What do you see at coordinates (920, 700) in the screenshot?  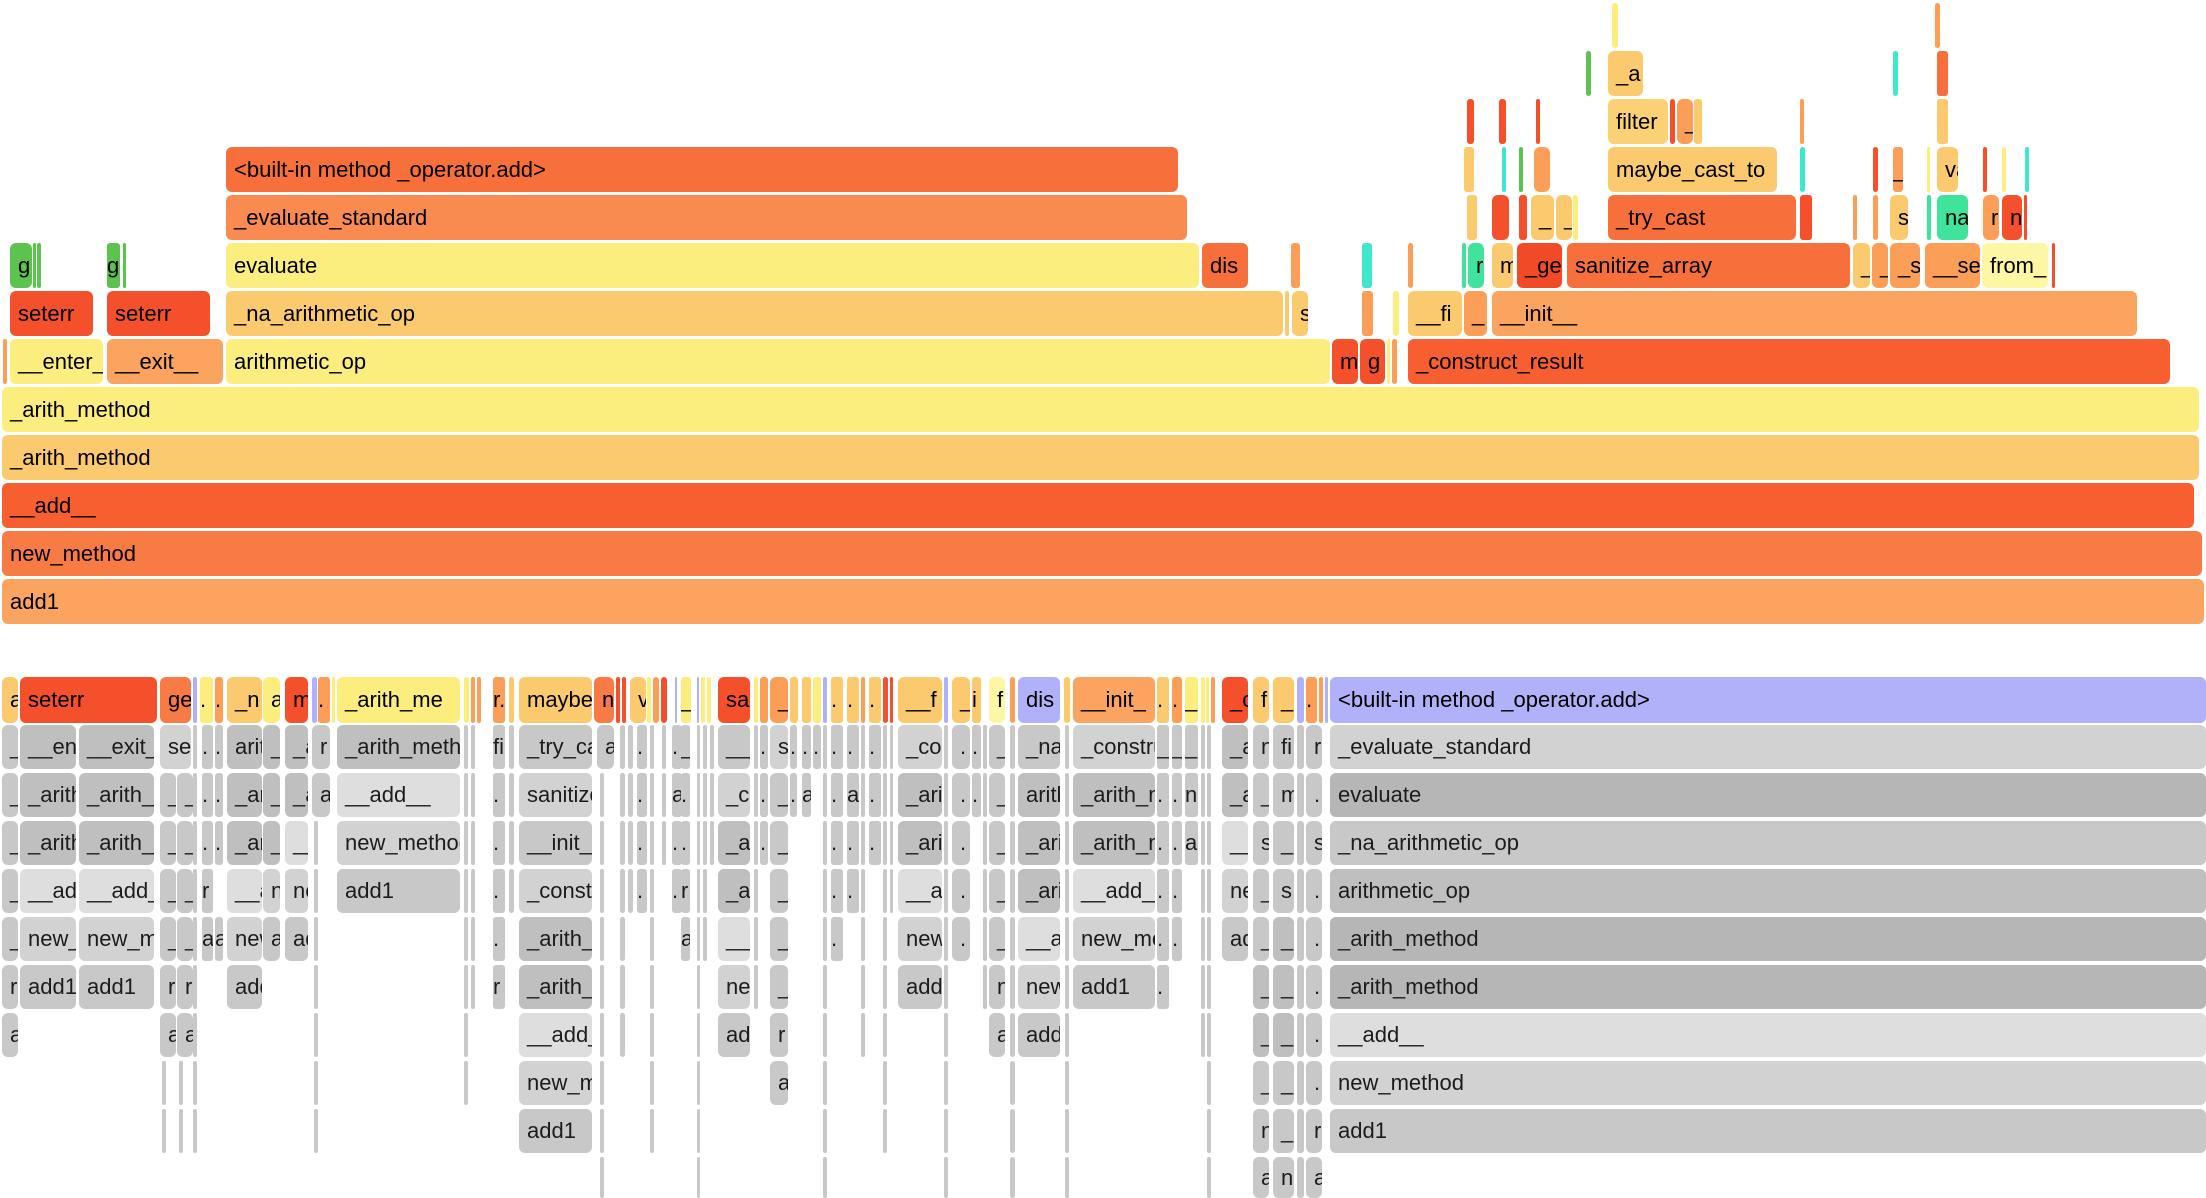 I see `frame: __f` at bounding box center [920, 700].